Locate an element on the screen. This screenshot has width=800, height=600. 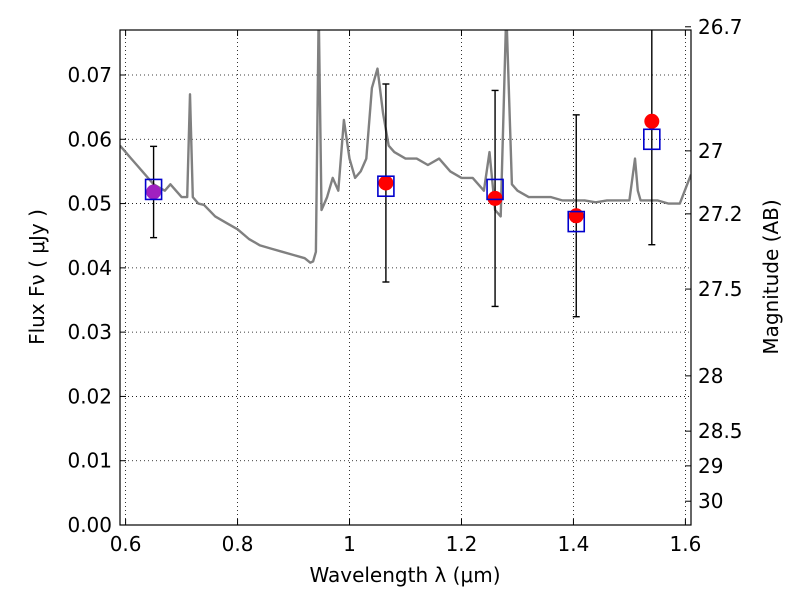
magnitude-tick-label: 28.5 is located at coordinates (720, 431).